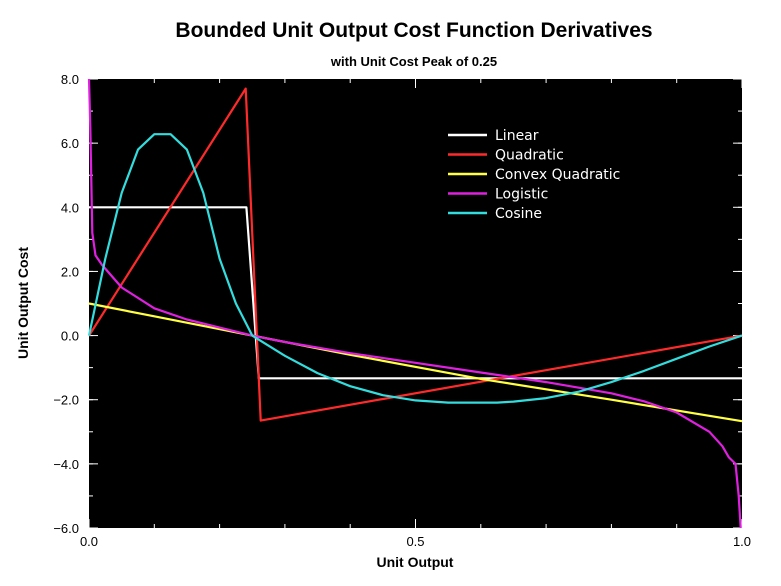 This screenshot has height=586, width=781. What do you see at coordinates (521, 195) in the screenshot?
I see `legend-label-logistic: Logistic` at bounding box center [521, 195].